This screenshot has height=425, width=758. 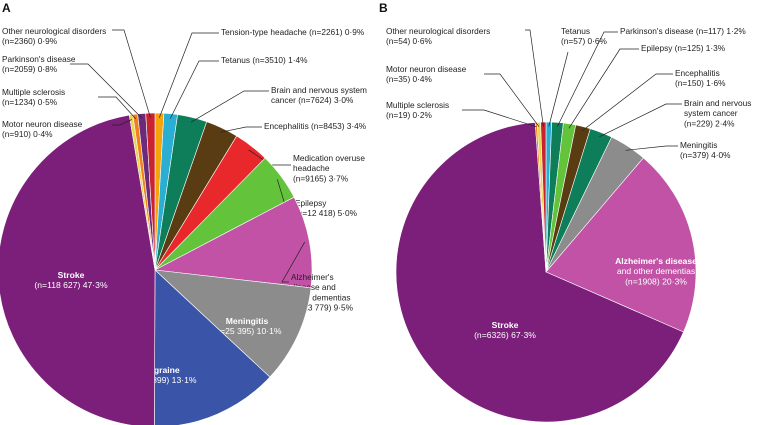 What do you see at coordinates (700, 83) in the screenshot?
I see `label-line-b-encephalitis: (n=150) 1·6%` at bounding box center [700, 83].